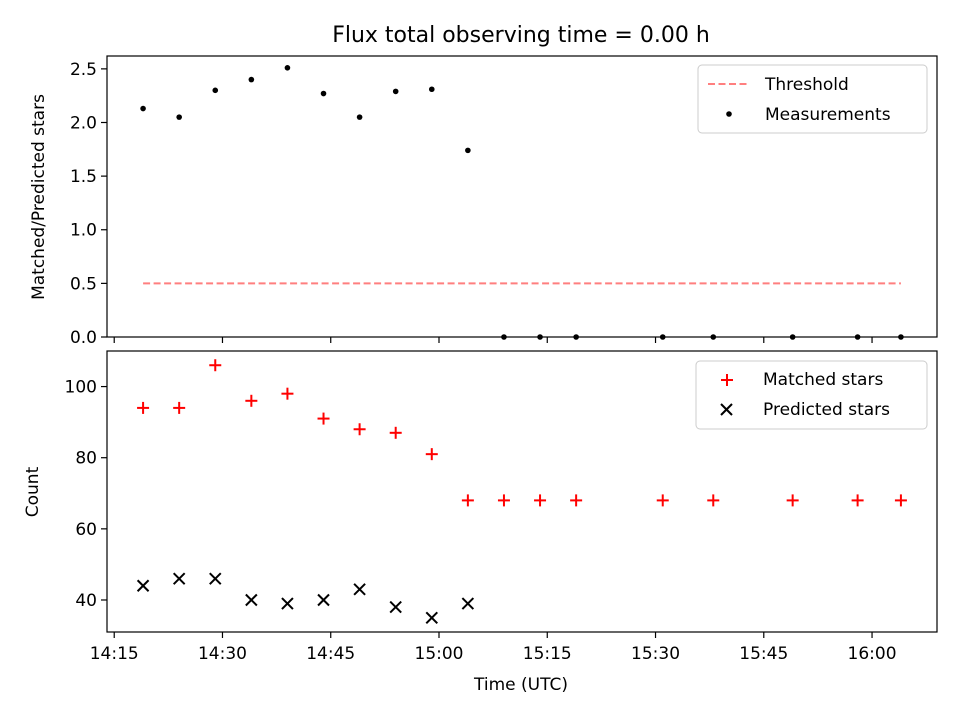 This screenshot has width=960, height=720. What do you see at coordinates (86, 494) in the screenshot?
I see `bottom-y-axis: 40 60 80 100` at bounding box center [86, 494].